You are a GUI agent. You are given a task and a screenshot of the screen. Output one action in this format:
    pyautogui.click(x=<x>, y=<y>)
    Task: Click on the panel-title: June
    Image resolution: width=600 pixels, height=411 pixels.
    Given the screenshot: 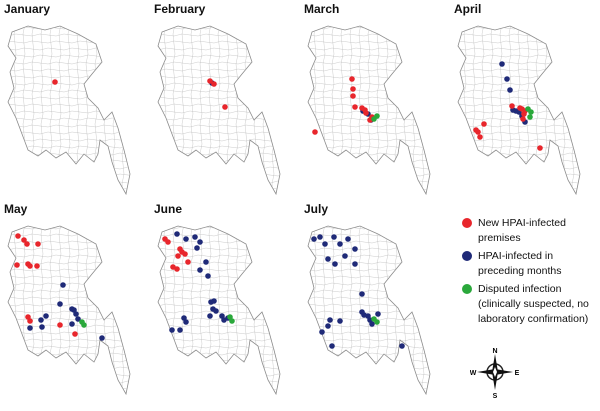 What is the action you would take?
    pyautogui.click(x=168, y=209)
    